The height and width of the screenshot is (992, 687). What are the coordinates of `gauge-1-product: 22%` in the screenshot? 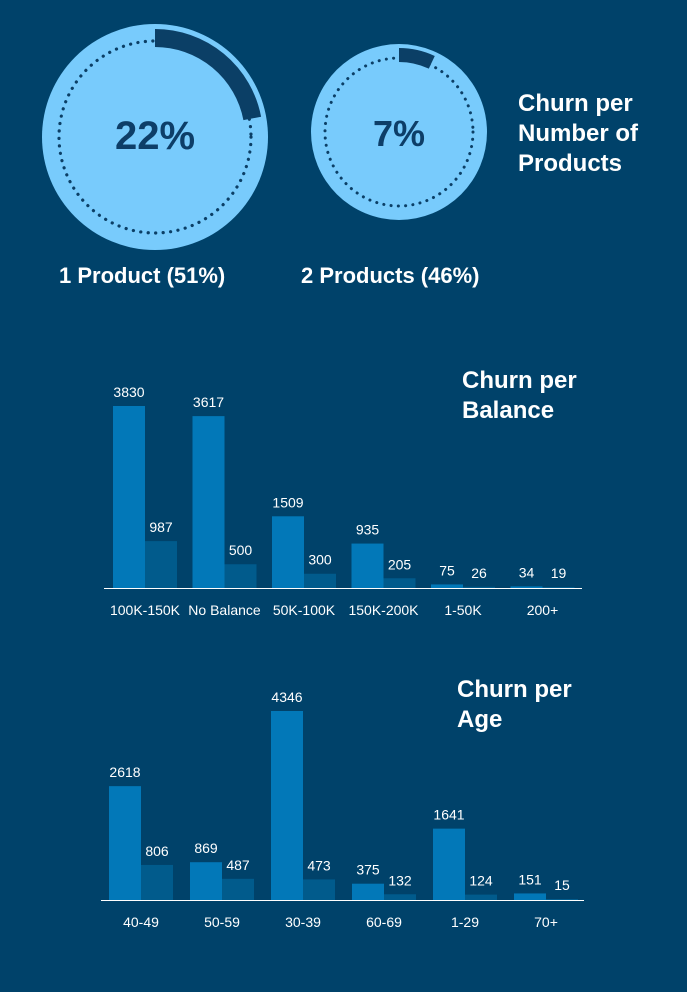 It's located at (155, 137).